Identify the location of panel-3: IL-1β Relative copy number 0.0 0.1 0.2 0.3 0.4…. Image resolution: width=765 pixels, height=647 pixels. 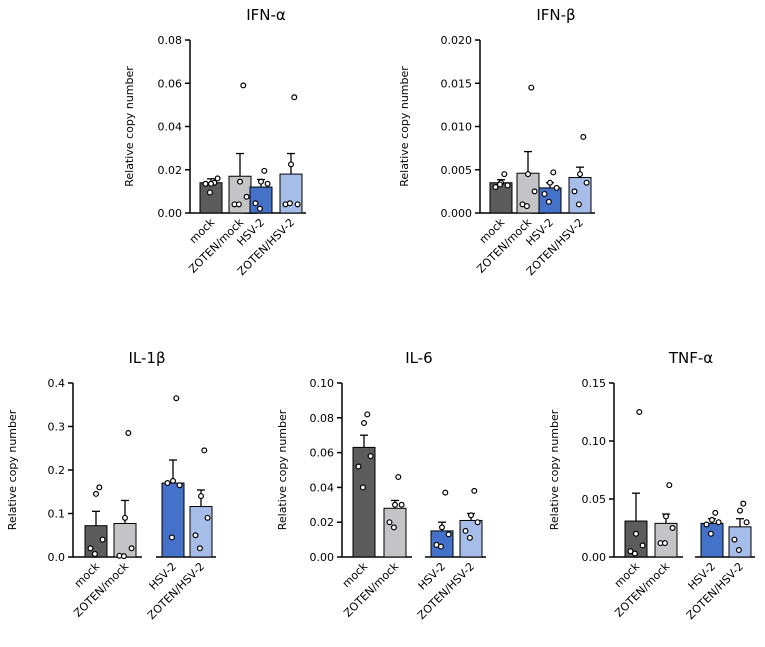
(111, 485).